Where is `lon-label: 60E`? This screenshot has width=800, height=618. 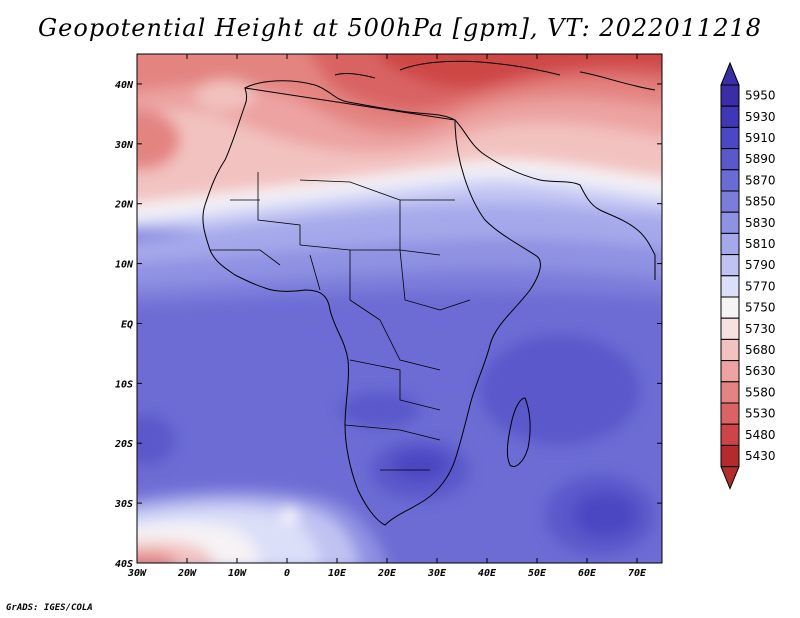 lon-label: 60E is located at coordinates (587, 573).